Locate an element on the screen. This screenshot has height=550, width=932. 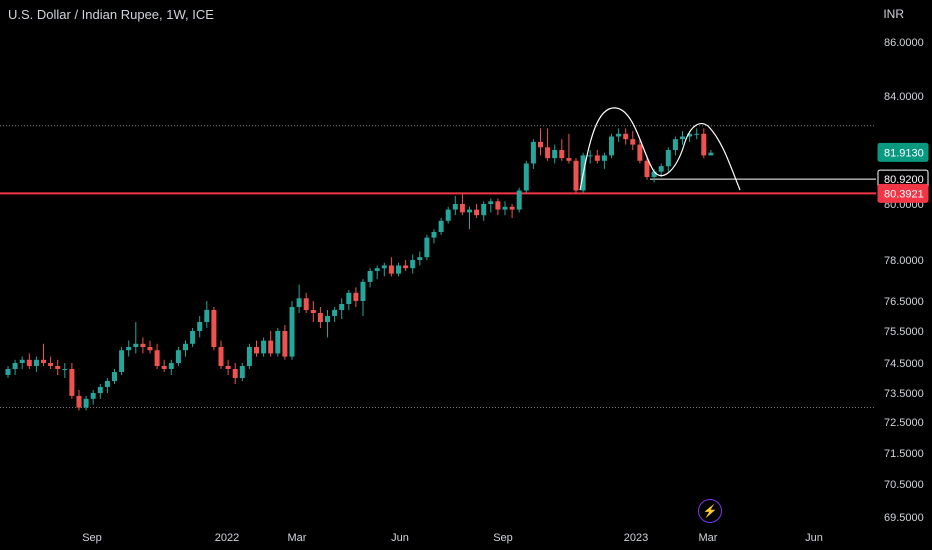
x-tick-label: 2022 is located at coordinates (227, 538).